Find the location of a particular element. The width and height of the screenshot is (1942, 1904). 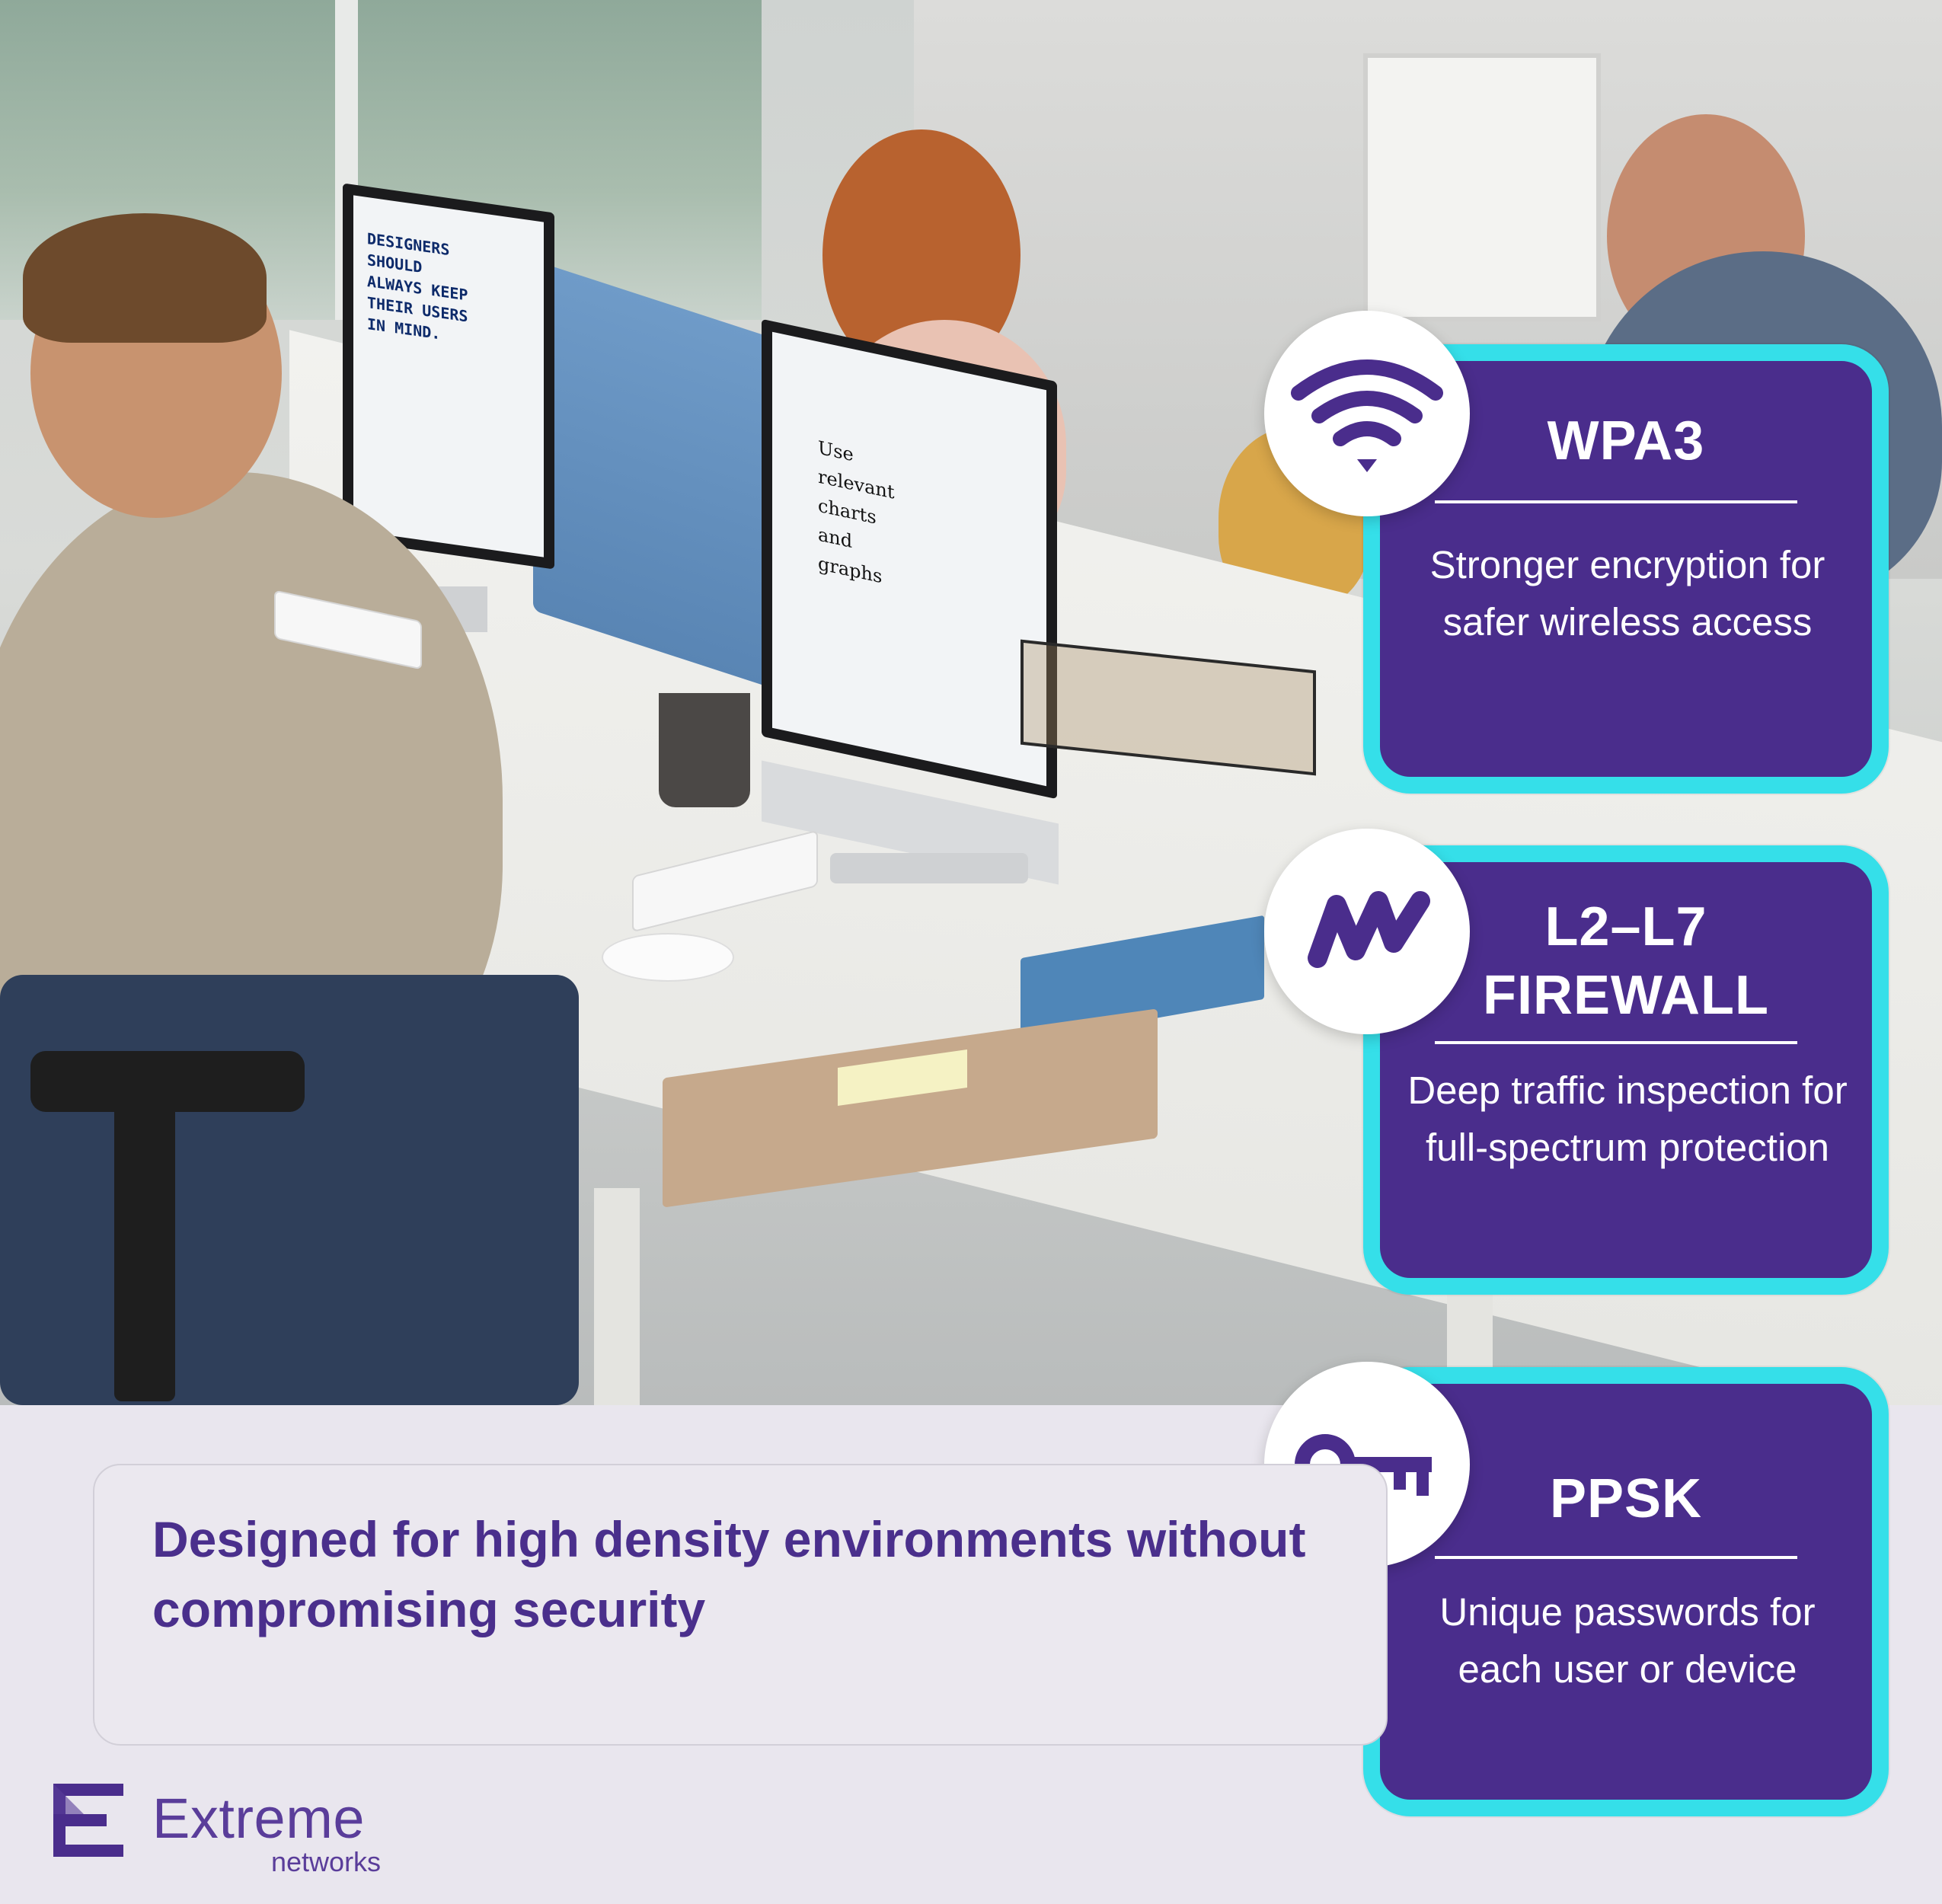

feature-title-ppsk: PPSK is located at coordinates (1626, 1498).